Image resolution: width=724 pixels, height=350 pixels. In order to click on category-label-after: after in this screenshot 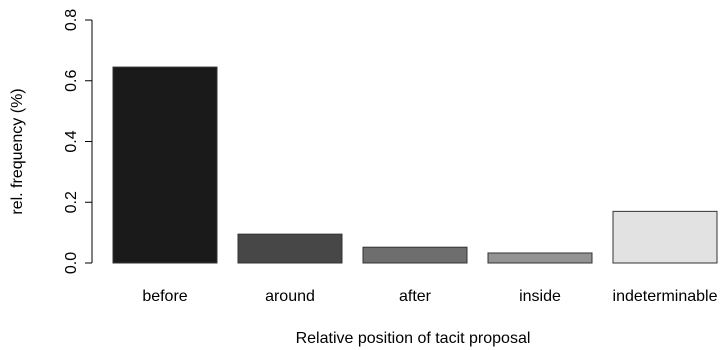, I will do `click(415, 296)`.